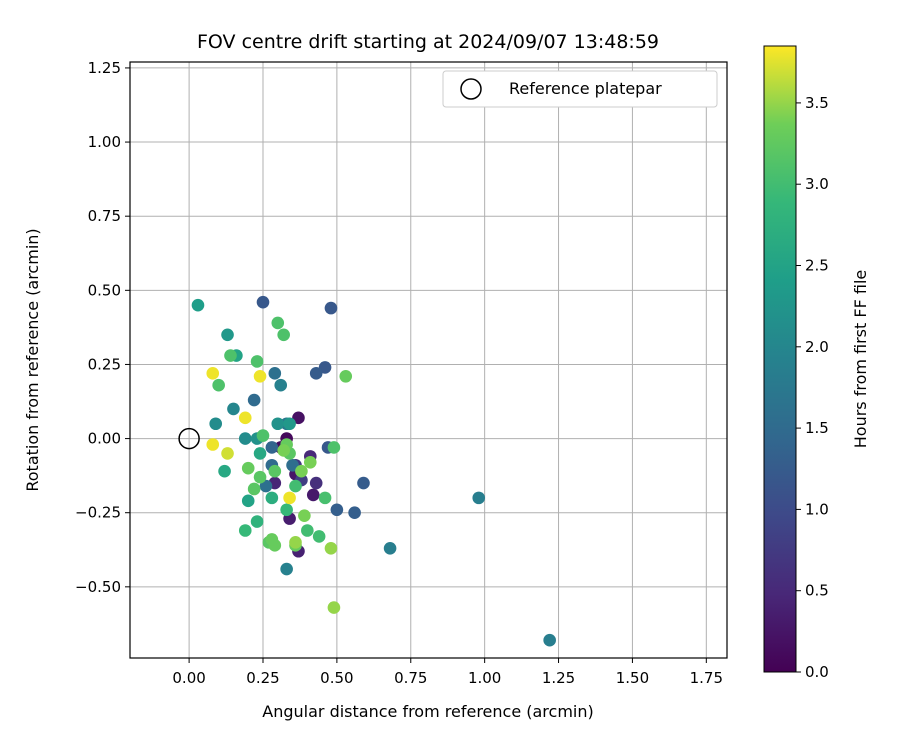 This screenshot has width=900, height=750. Describe the element at coordinates (817, 103) in the screenshot. I see `colorbar-tick-label: 3.5` at that location.